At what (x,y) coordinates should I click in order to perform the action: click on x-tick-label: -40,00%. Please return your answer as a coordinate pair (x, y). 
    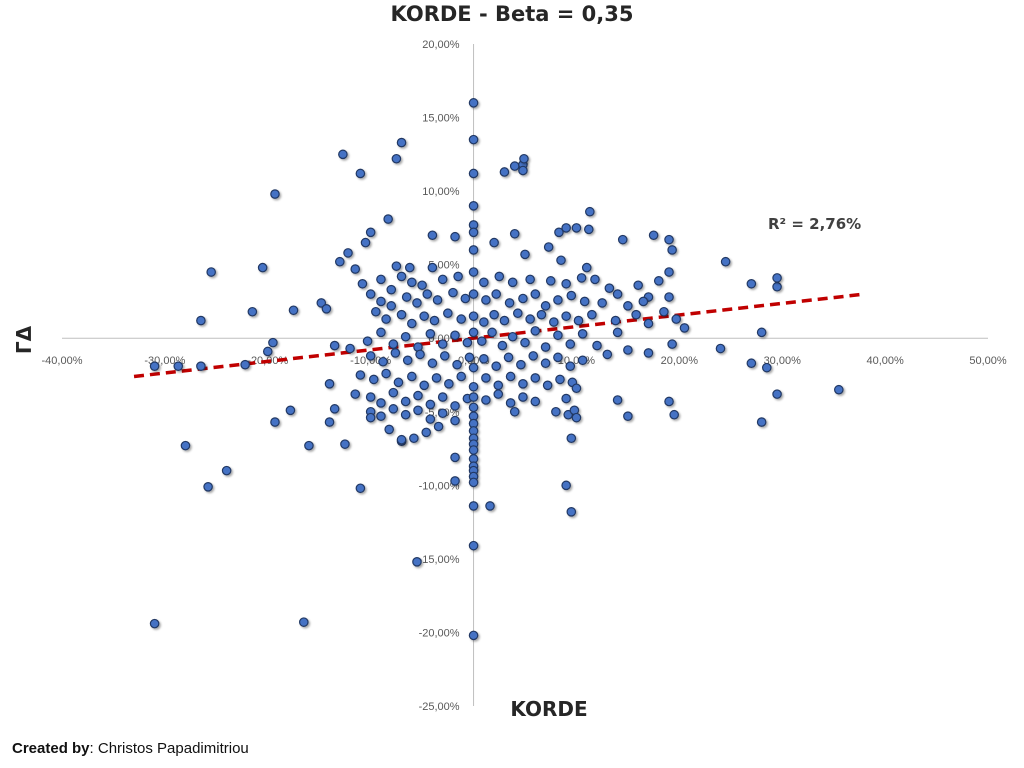
    Looking at the image, I should click on (62, 361).